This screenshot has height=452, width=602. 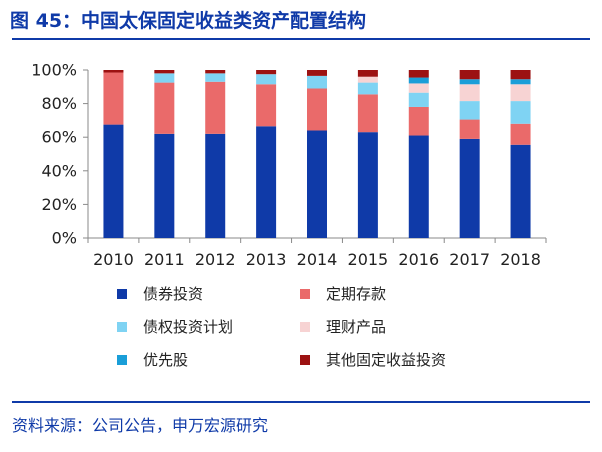 What do you see at coordinates (215, 259) in the screenshot?
I see `x-tick-label: 2012` at bounding box center [215, 259].